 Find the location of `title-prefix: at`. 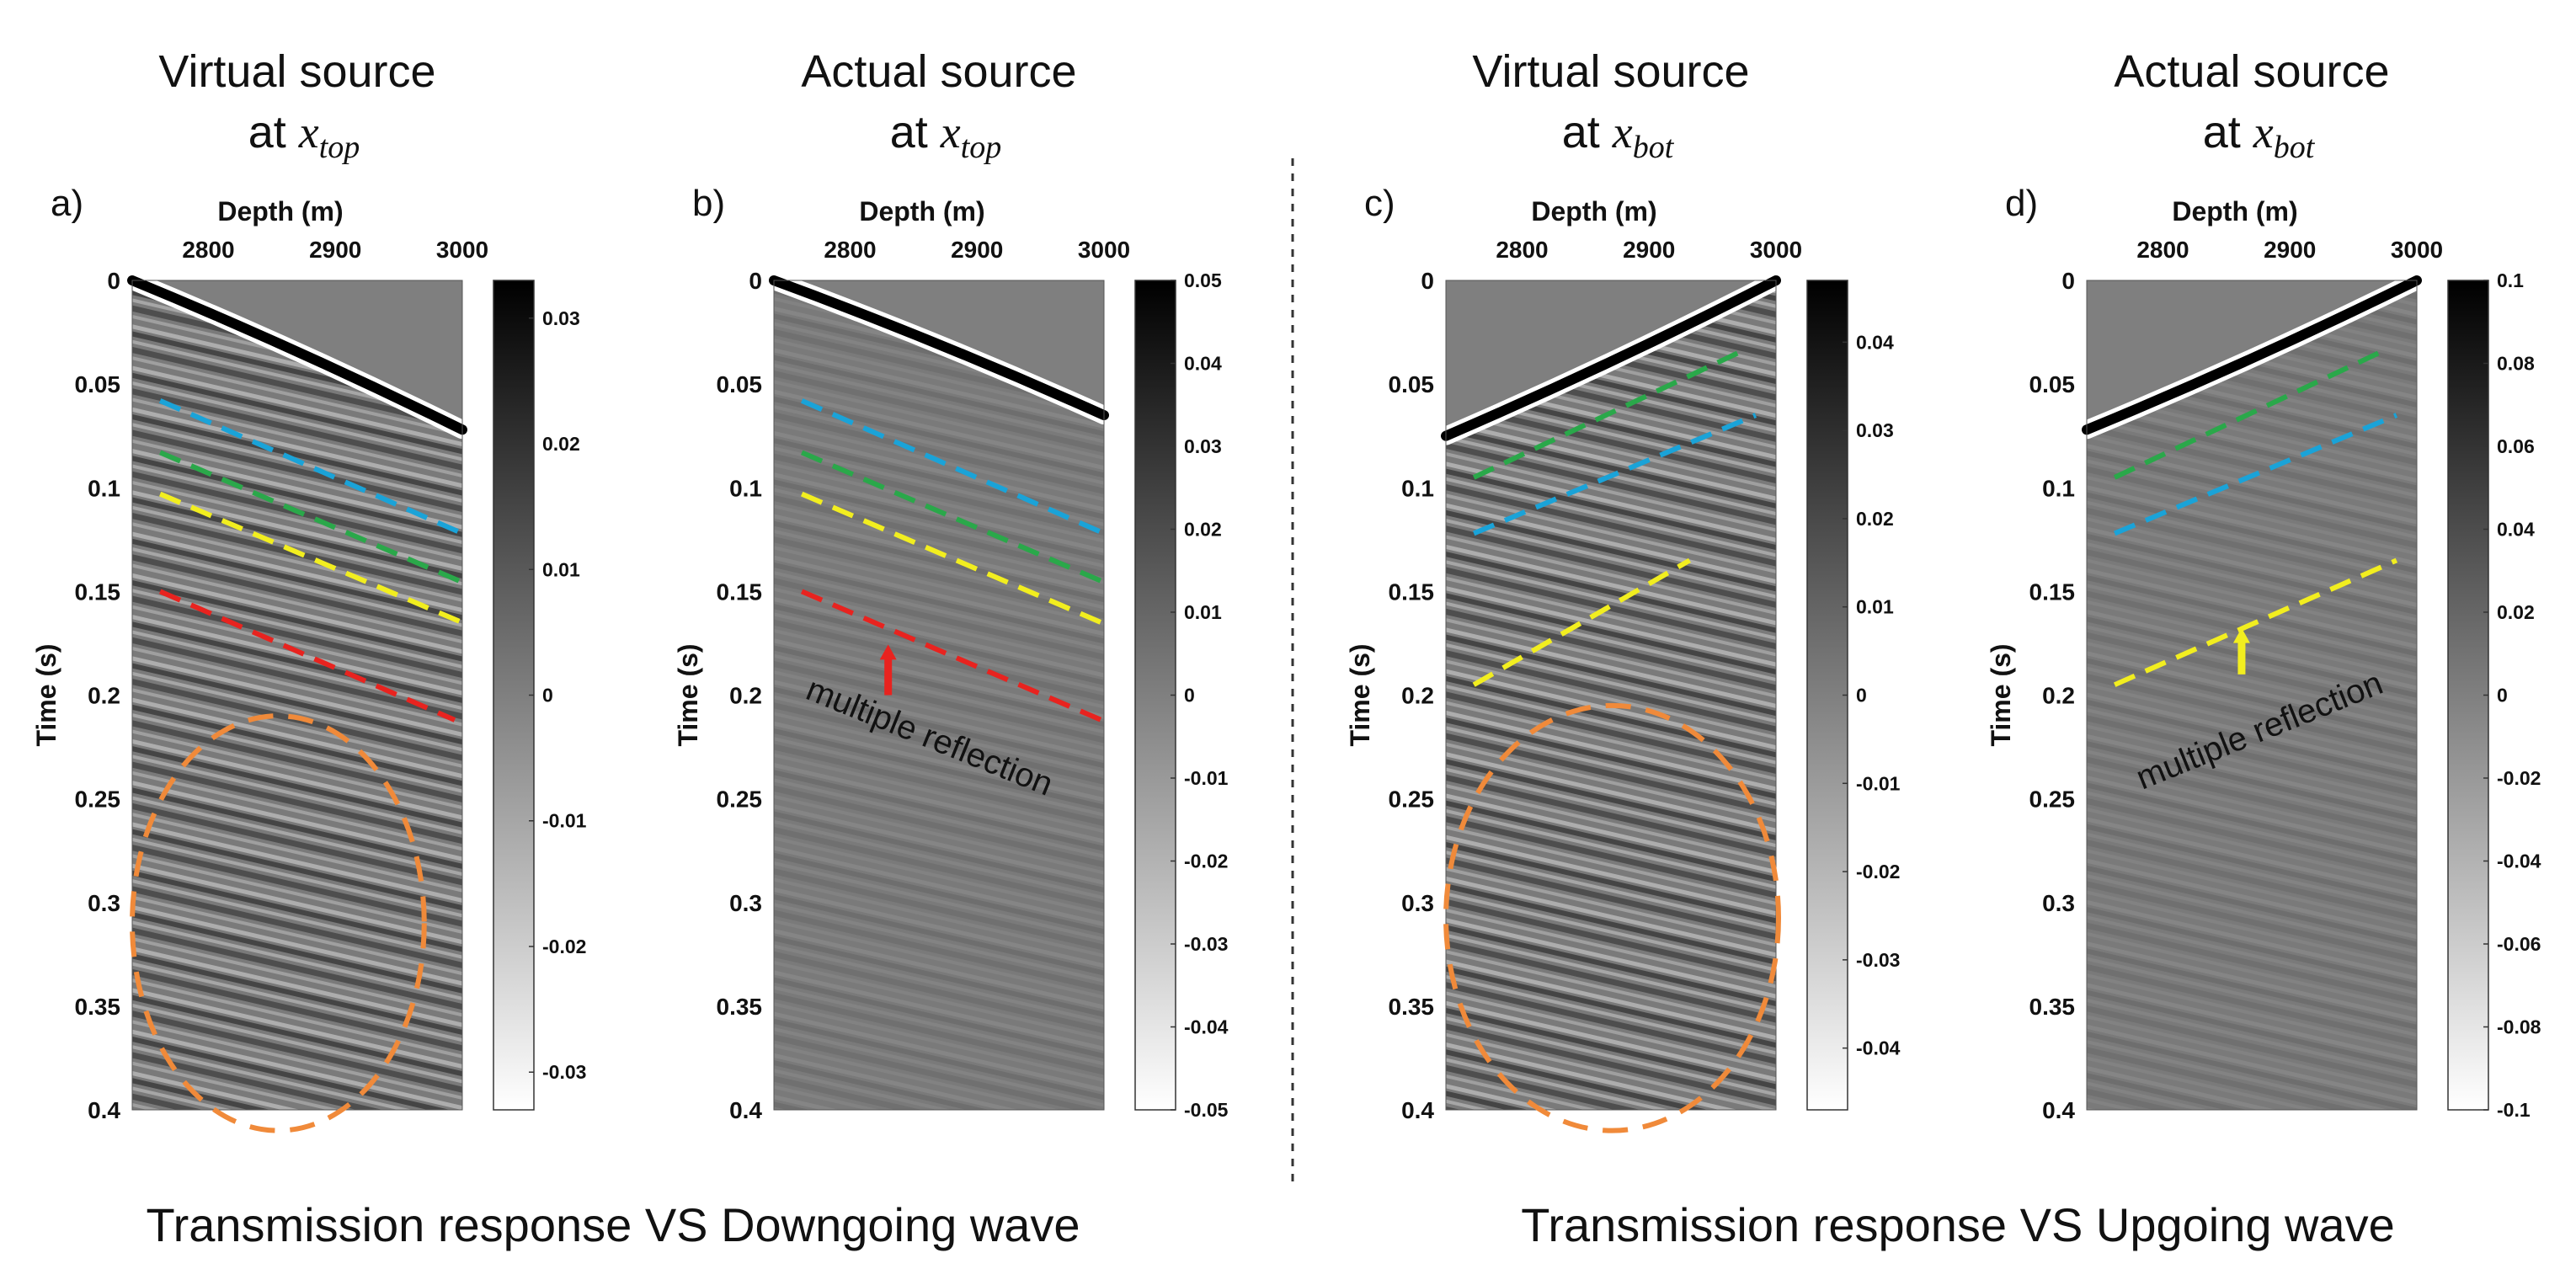

title-prefix: at is located at coordinates (2228, 132).